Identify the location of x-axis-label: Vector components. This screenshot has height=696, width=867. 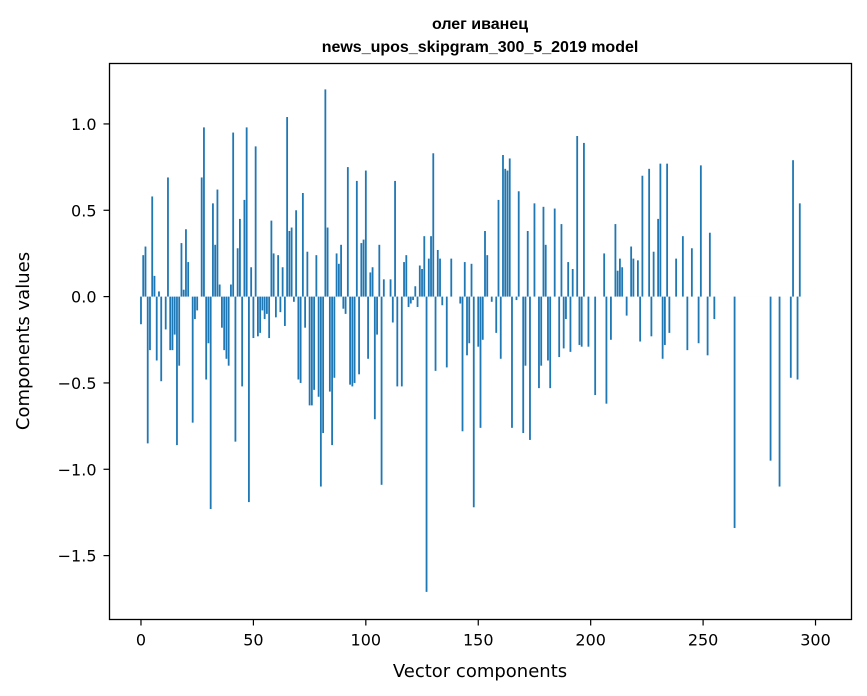
(480, 671).